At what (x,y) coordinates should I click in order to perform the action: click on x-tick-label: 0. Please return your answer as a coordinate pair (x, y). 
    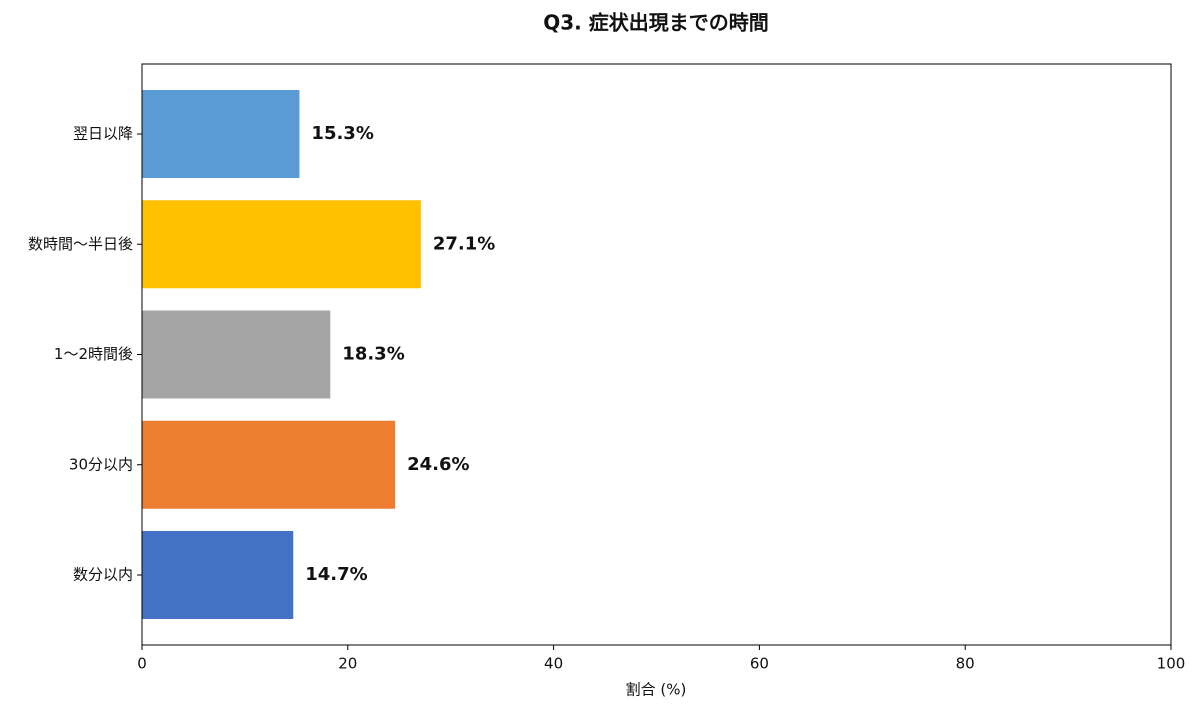
    Looking at the image, I should click on (142, 664).